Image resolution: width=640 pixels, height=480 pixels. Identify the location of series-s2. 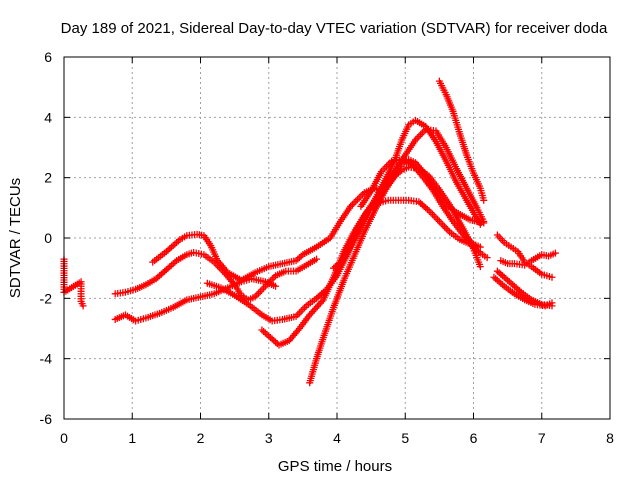
(216, 276).